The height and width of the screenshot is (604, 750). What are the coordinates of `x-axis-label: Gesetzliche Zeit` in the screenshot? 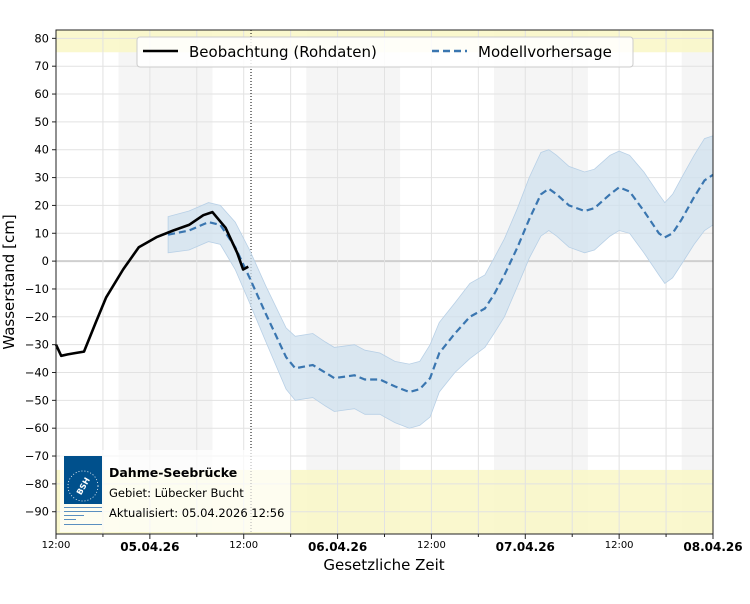 It's located at (383, 565).